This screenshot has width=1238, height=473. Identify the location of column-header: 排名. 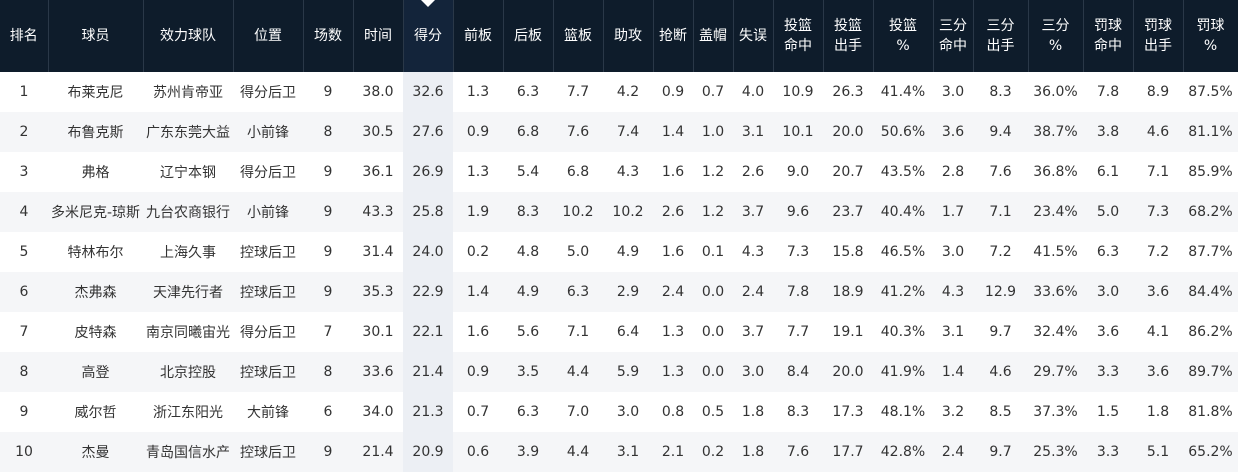
(24, 36).